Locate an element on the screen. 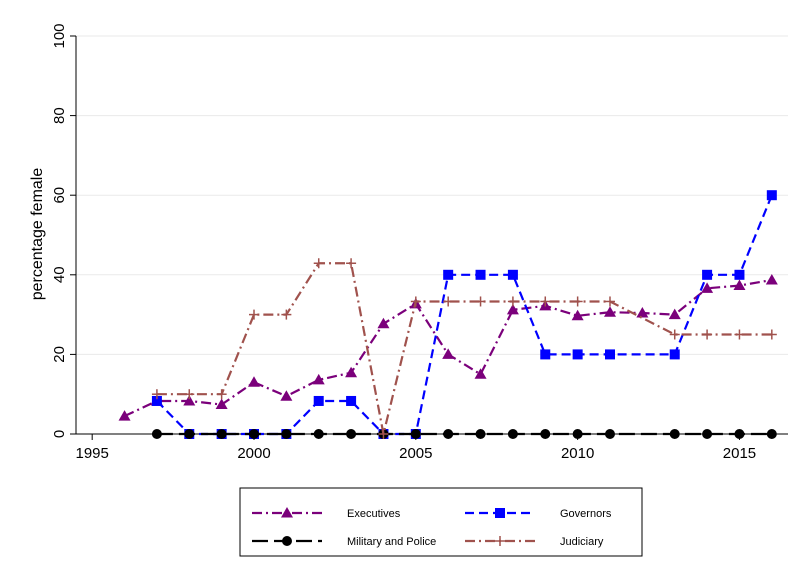 This screenshot has width=799, height=588. legend-box is located at coordinates (441, 522).